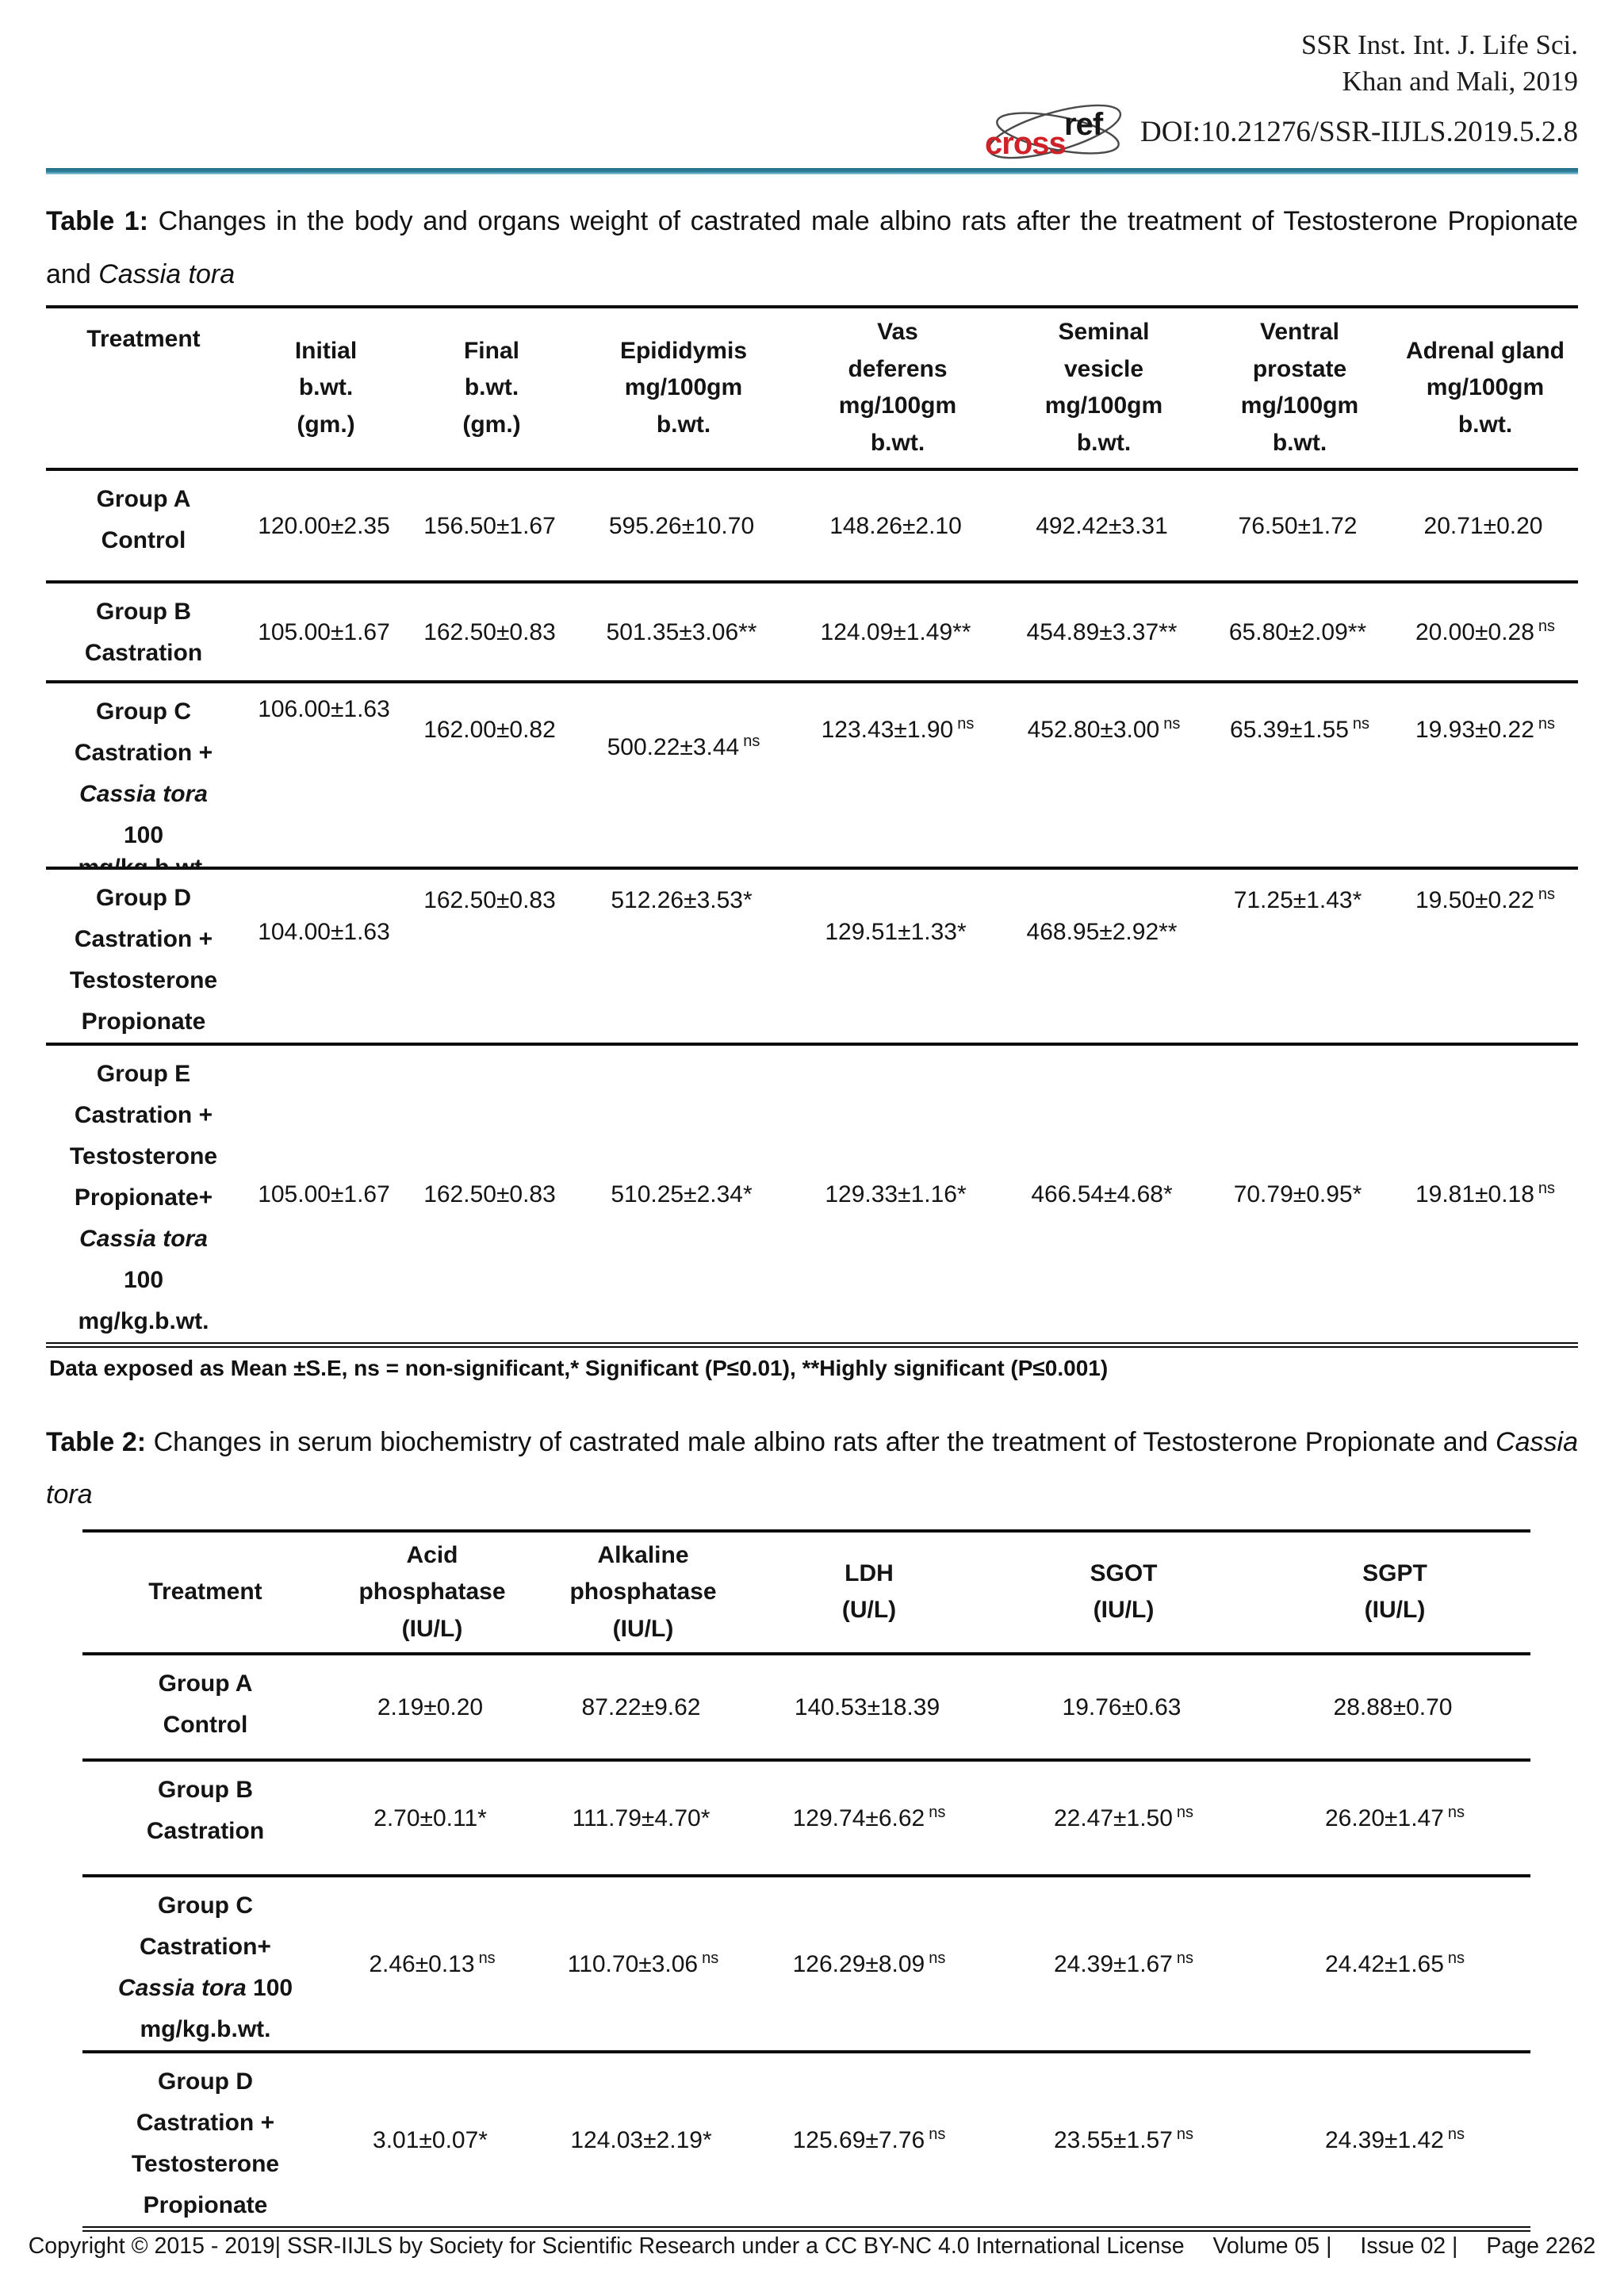  Describe the element at coordinates (1299, 1195) in the screenshot. I see `data-cell: 70.79±0.95*` at that location.